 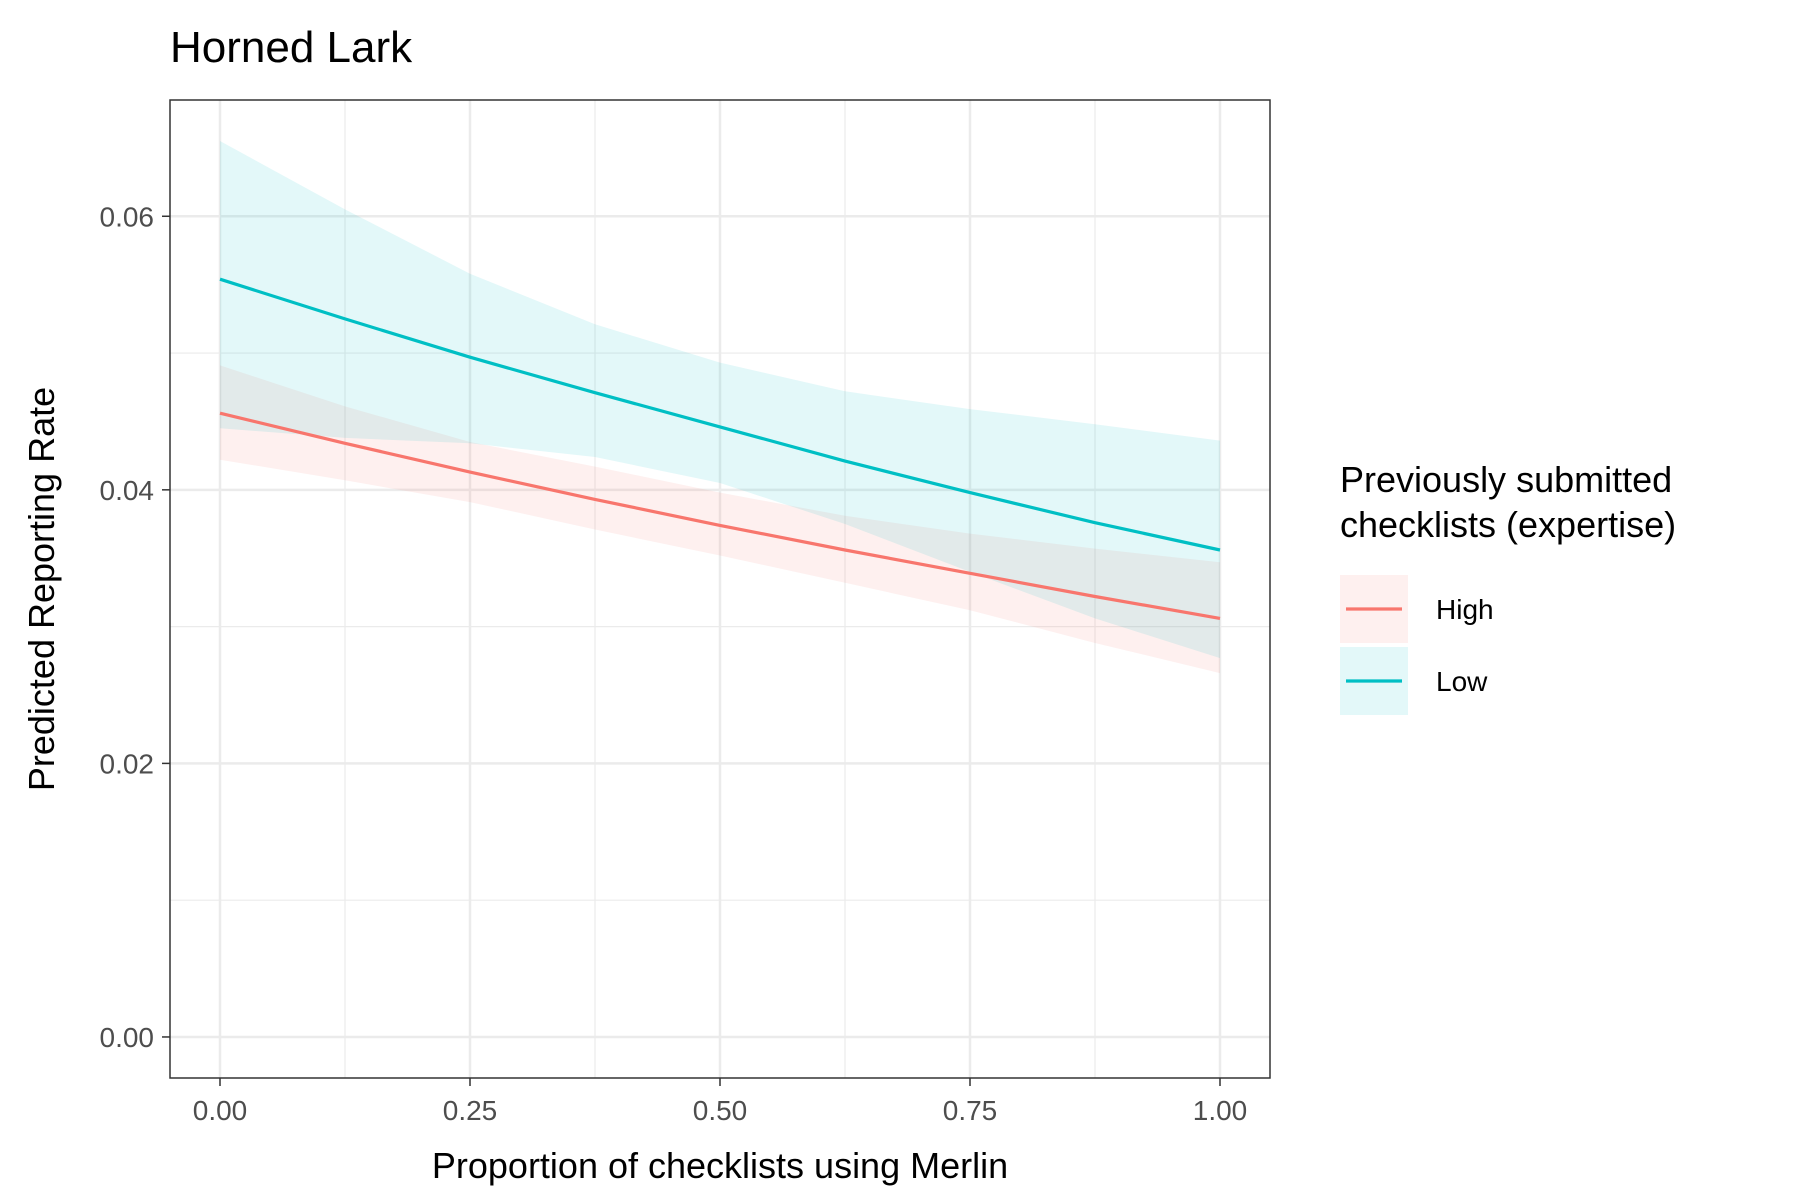 I want to click on x-tick-label: 1.00, so click(x=1220, y=1110).